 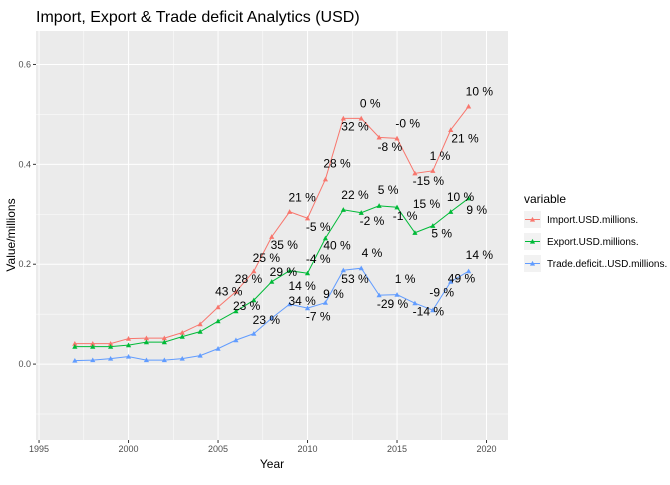 I want to click on legend-label: Export.USD.millions., so click(x=593, y=242).